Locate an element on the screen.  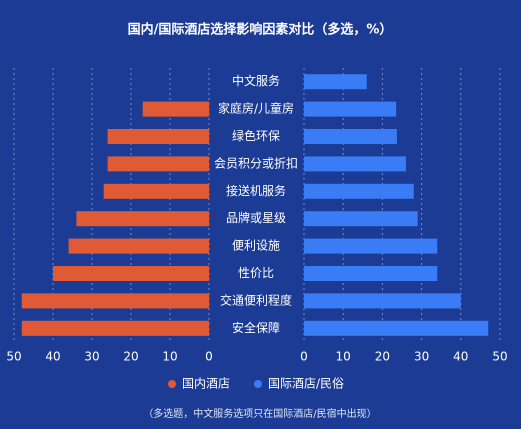
category-label: 中文服务 is located at coordinates (256, 80).